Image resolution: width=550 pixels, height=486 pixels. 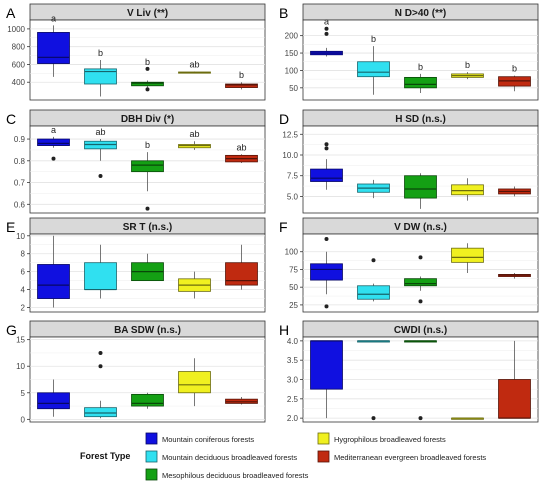 What do you see at coordinates (292, 53) in the screenshot?
I see `y-tick-label: 150` at bounding box center [292, 53].